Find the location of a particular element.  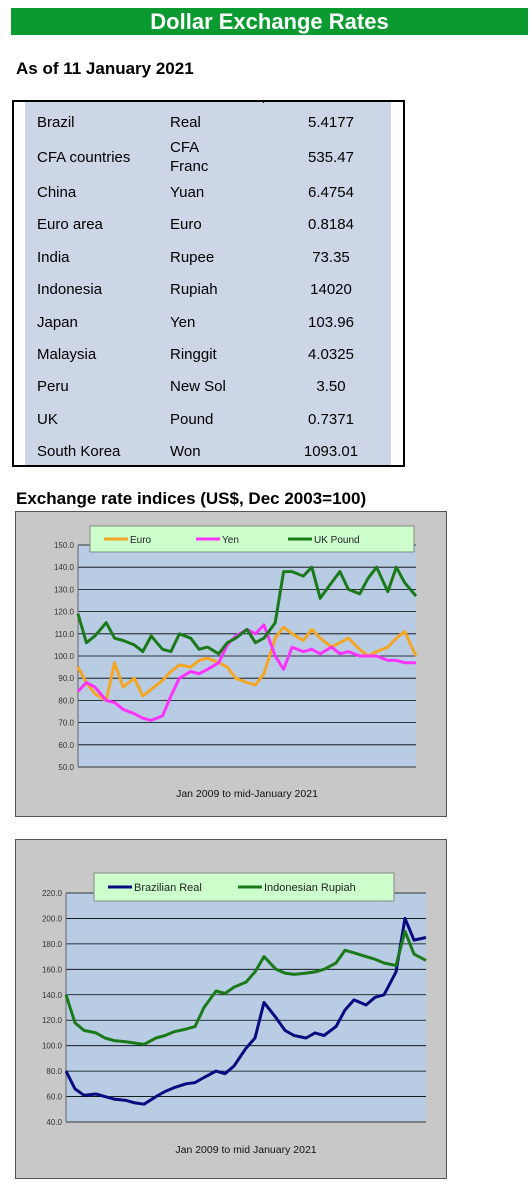

x-axis-label: Jan 2009 to mid January 2021 is located at coordinates (245, 1150).